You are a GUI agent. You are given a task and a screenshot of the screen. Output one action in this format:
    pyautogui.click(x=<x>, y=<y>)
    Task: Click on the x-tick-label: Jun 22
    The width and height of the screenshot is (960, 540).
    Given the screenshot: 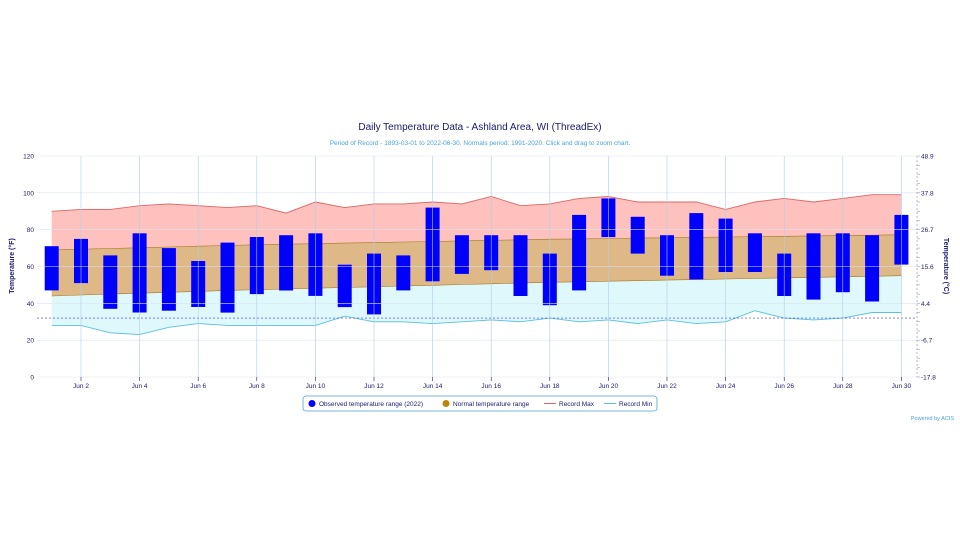 What is the action you would take?
    pyautogui.click(x=667, y=386)
    